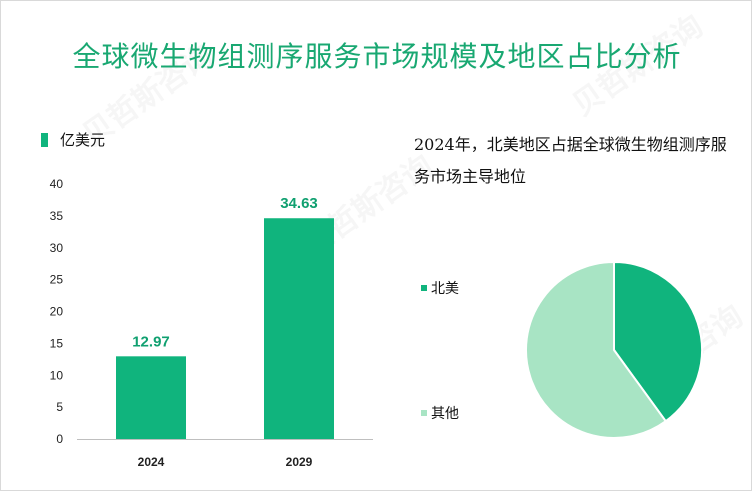  Describe the element at coordinates (445, 414) in the screenshot. I see `pie-legend-label: 其他` at that location.